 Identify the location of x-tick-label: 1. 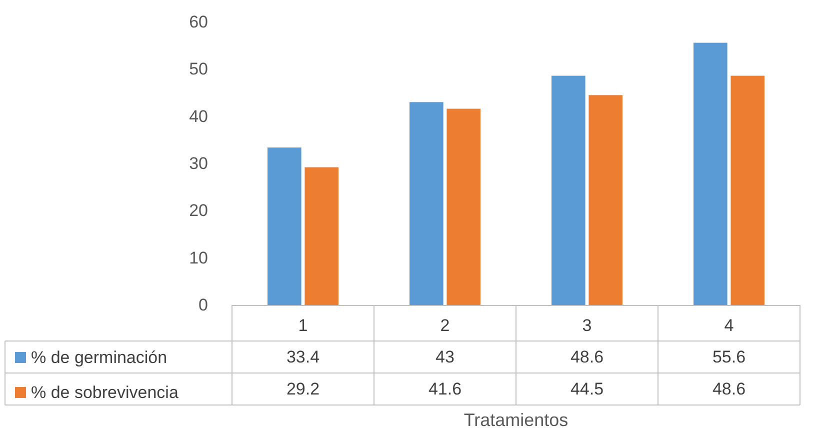
(303, 325).